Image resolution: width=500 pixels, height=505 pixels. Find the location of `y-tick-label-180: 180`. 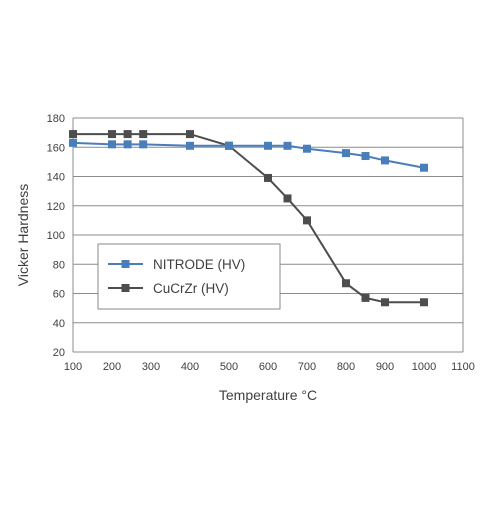

y-tick-label-180: 180 is located at coordinates (56, 119).